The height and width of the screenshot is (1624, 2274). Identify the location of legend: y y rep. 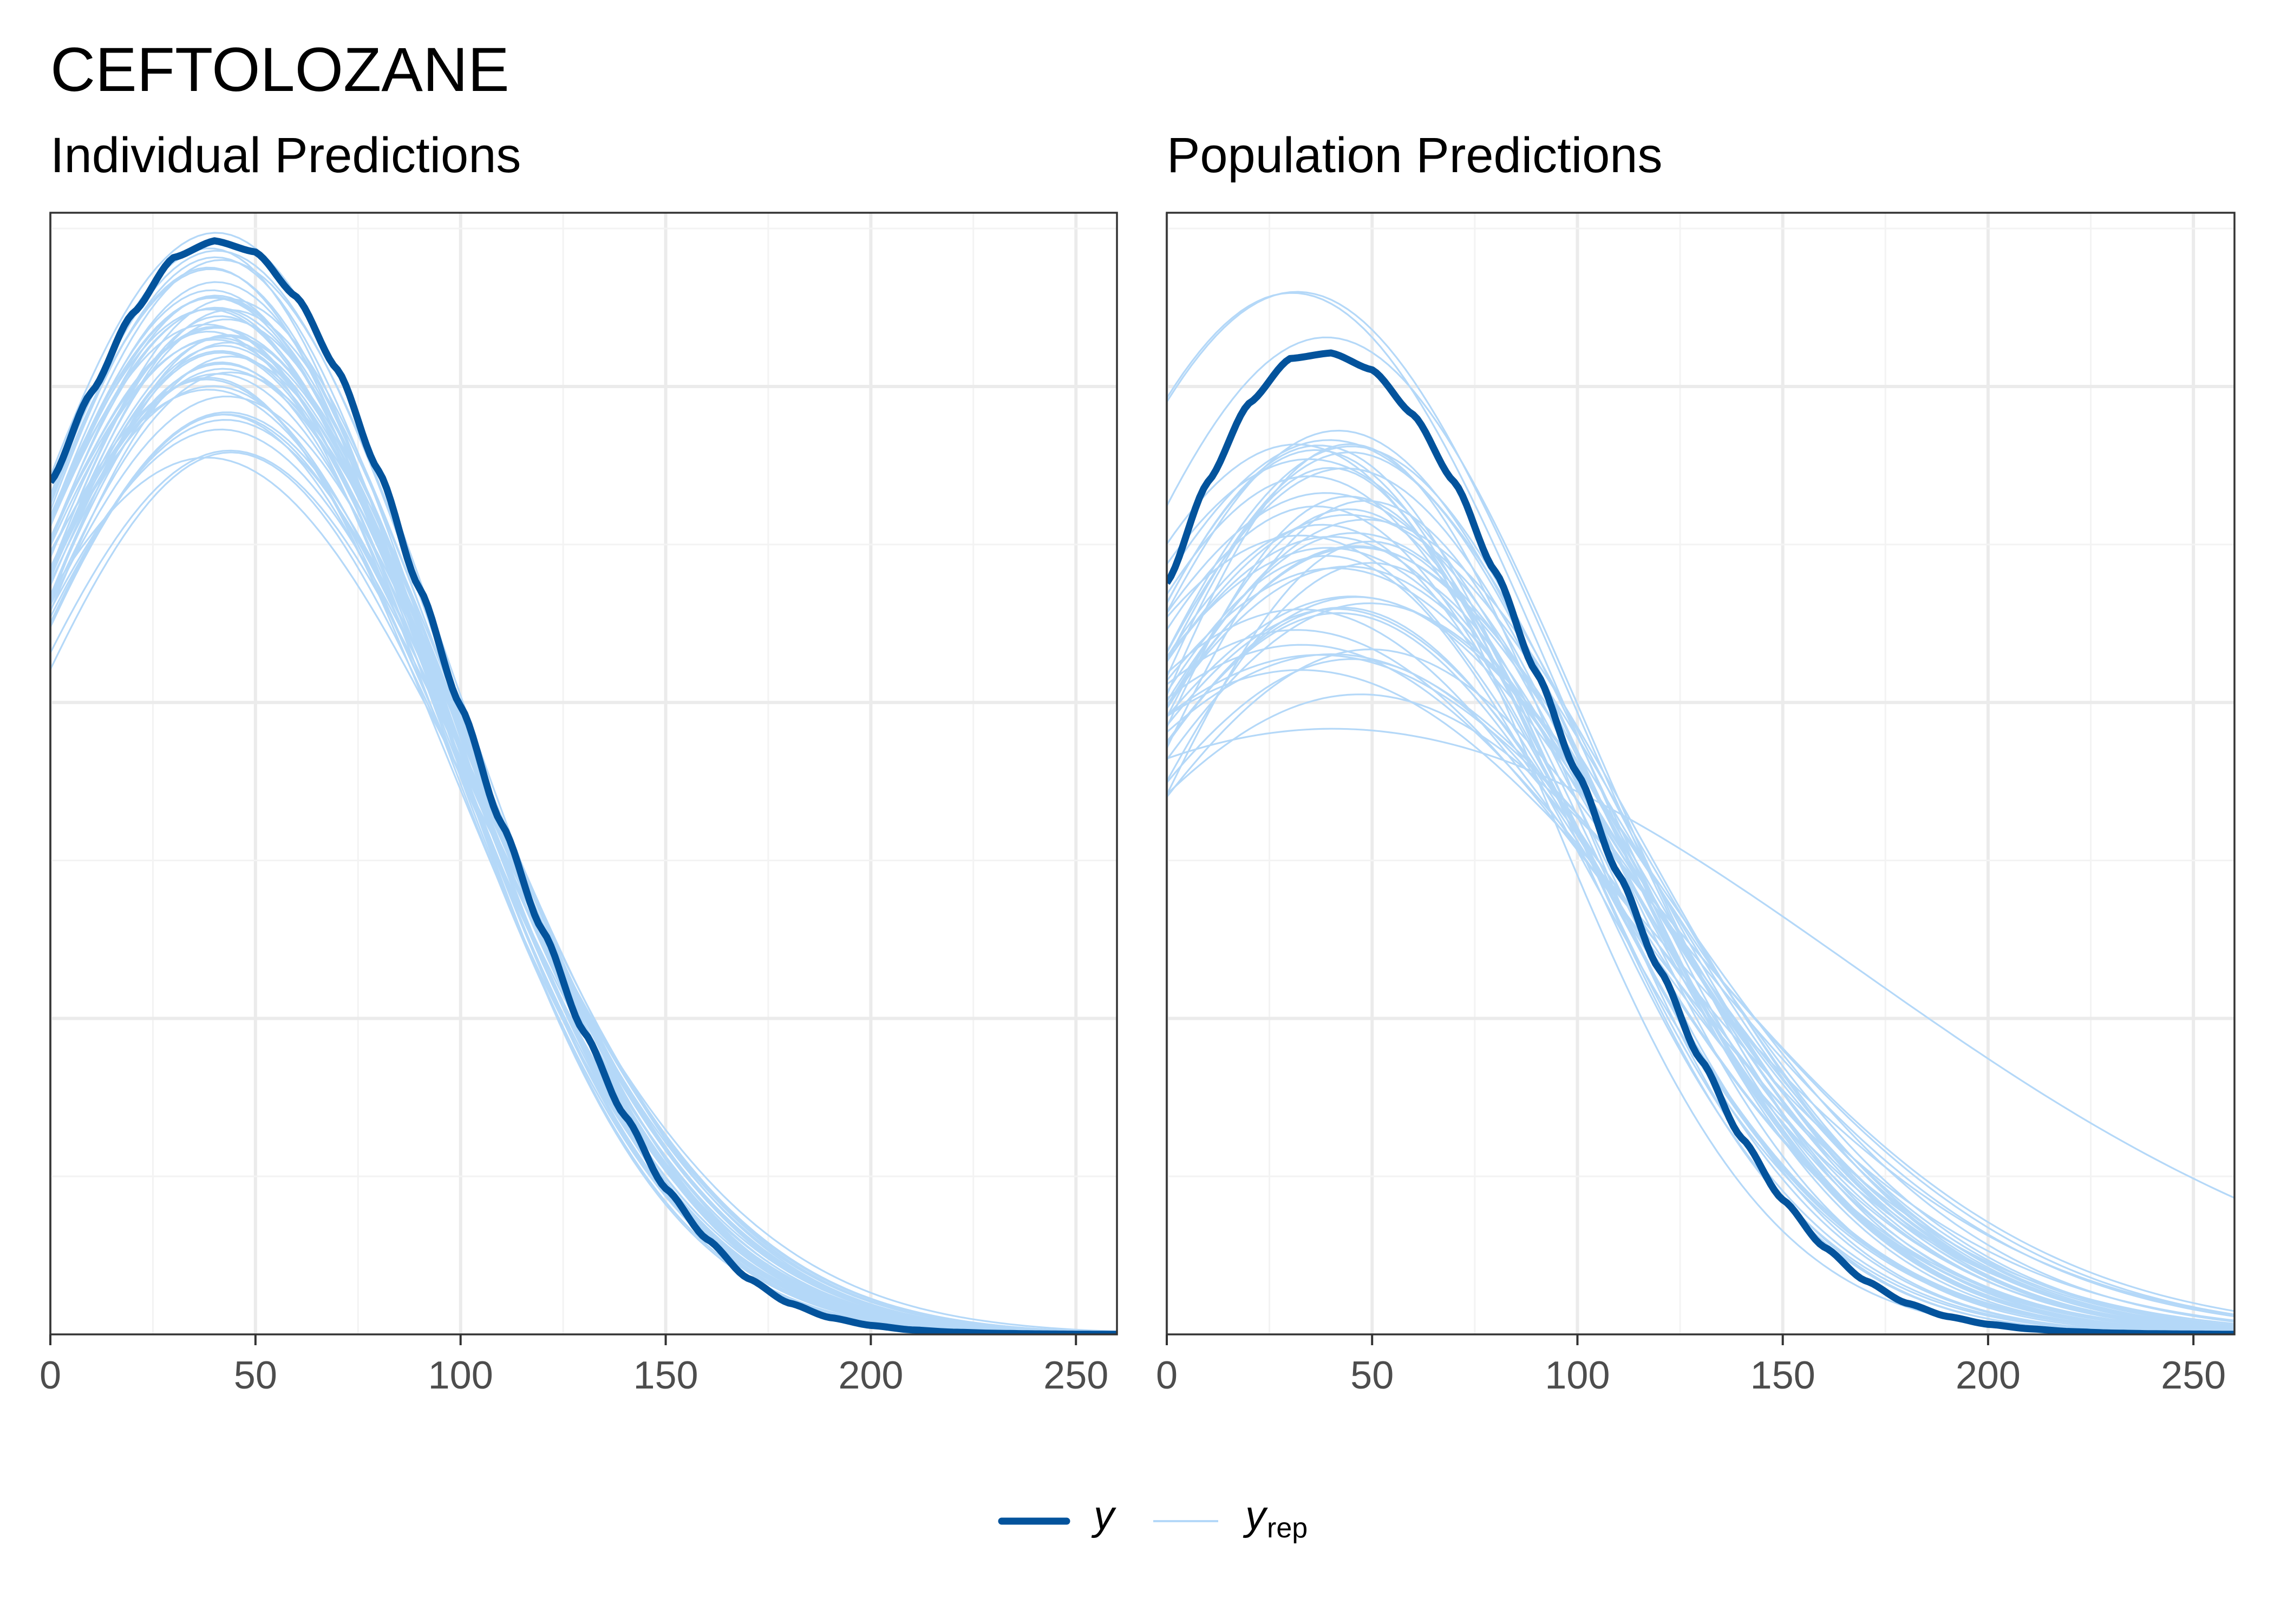
(1153, 1518).